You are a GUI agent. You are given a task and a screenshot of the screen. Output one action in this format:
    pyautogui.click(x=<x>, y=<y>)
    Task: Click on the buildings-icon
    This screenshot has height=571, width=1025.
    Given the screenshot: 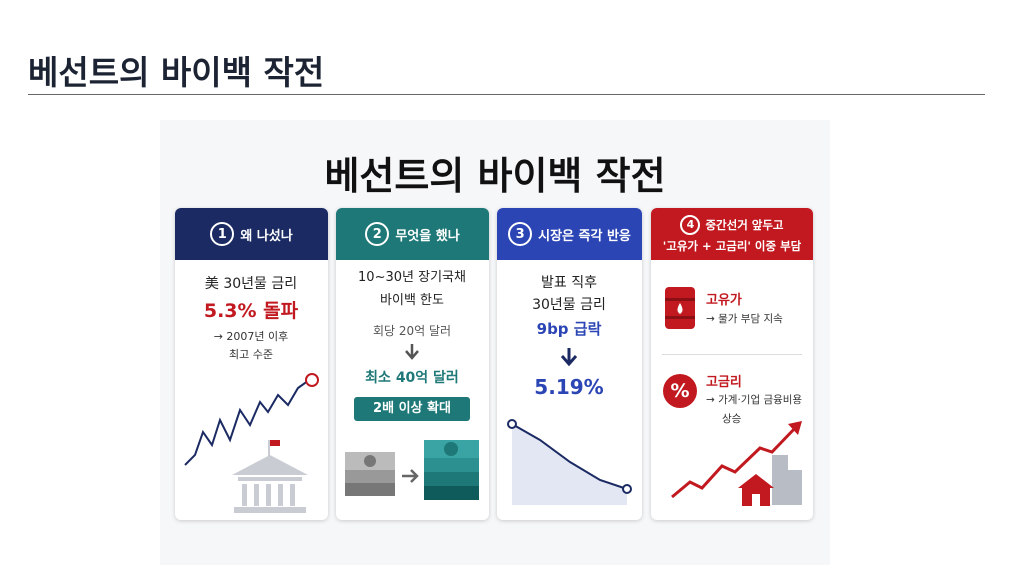 What is the action you would take?
    pyautogui.click(x=787, y=480)
    